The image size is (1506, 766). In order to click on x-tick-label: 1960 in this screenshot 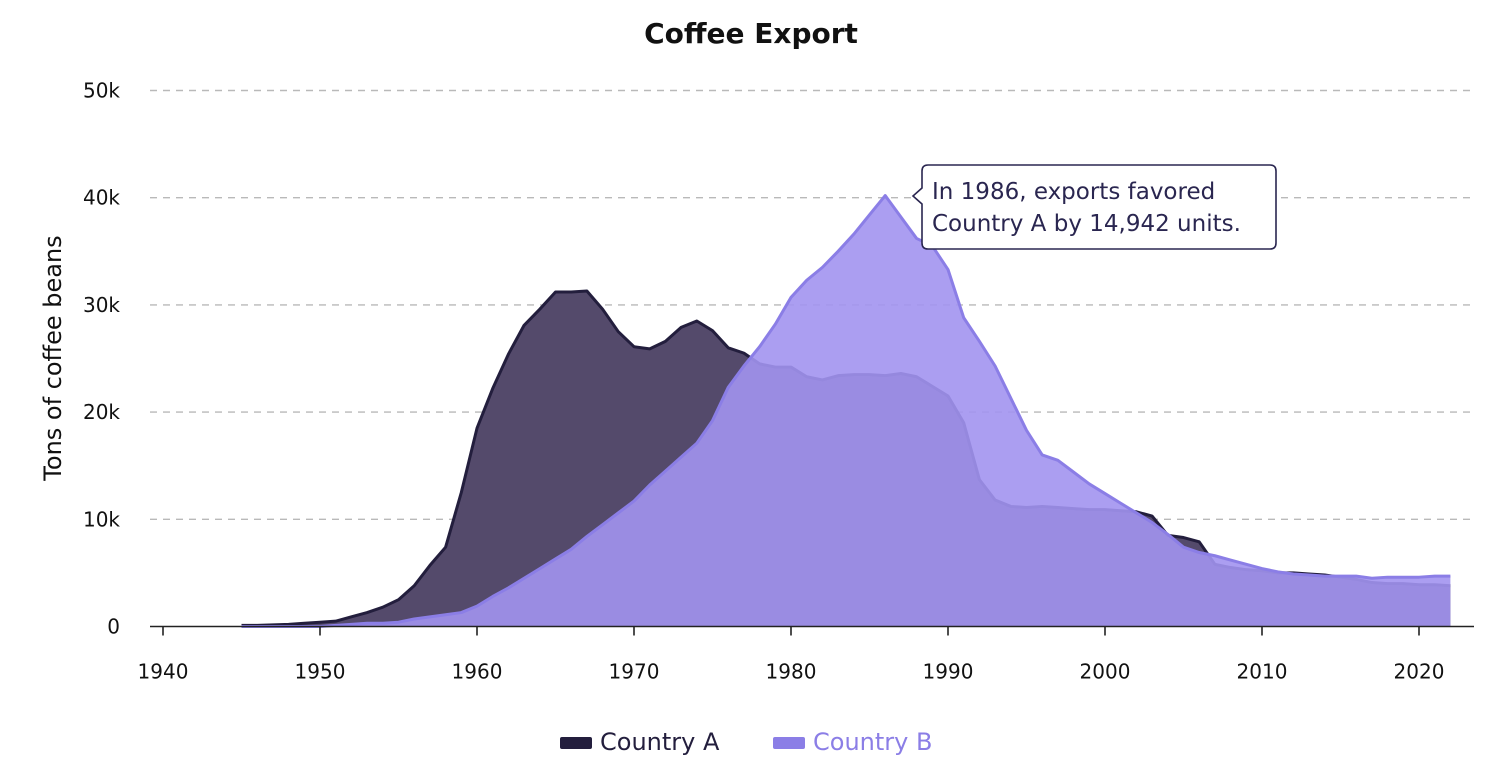, I will do `click(477, 672)`.